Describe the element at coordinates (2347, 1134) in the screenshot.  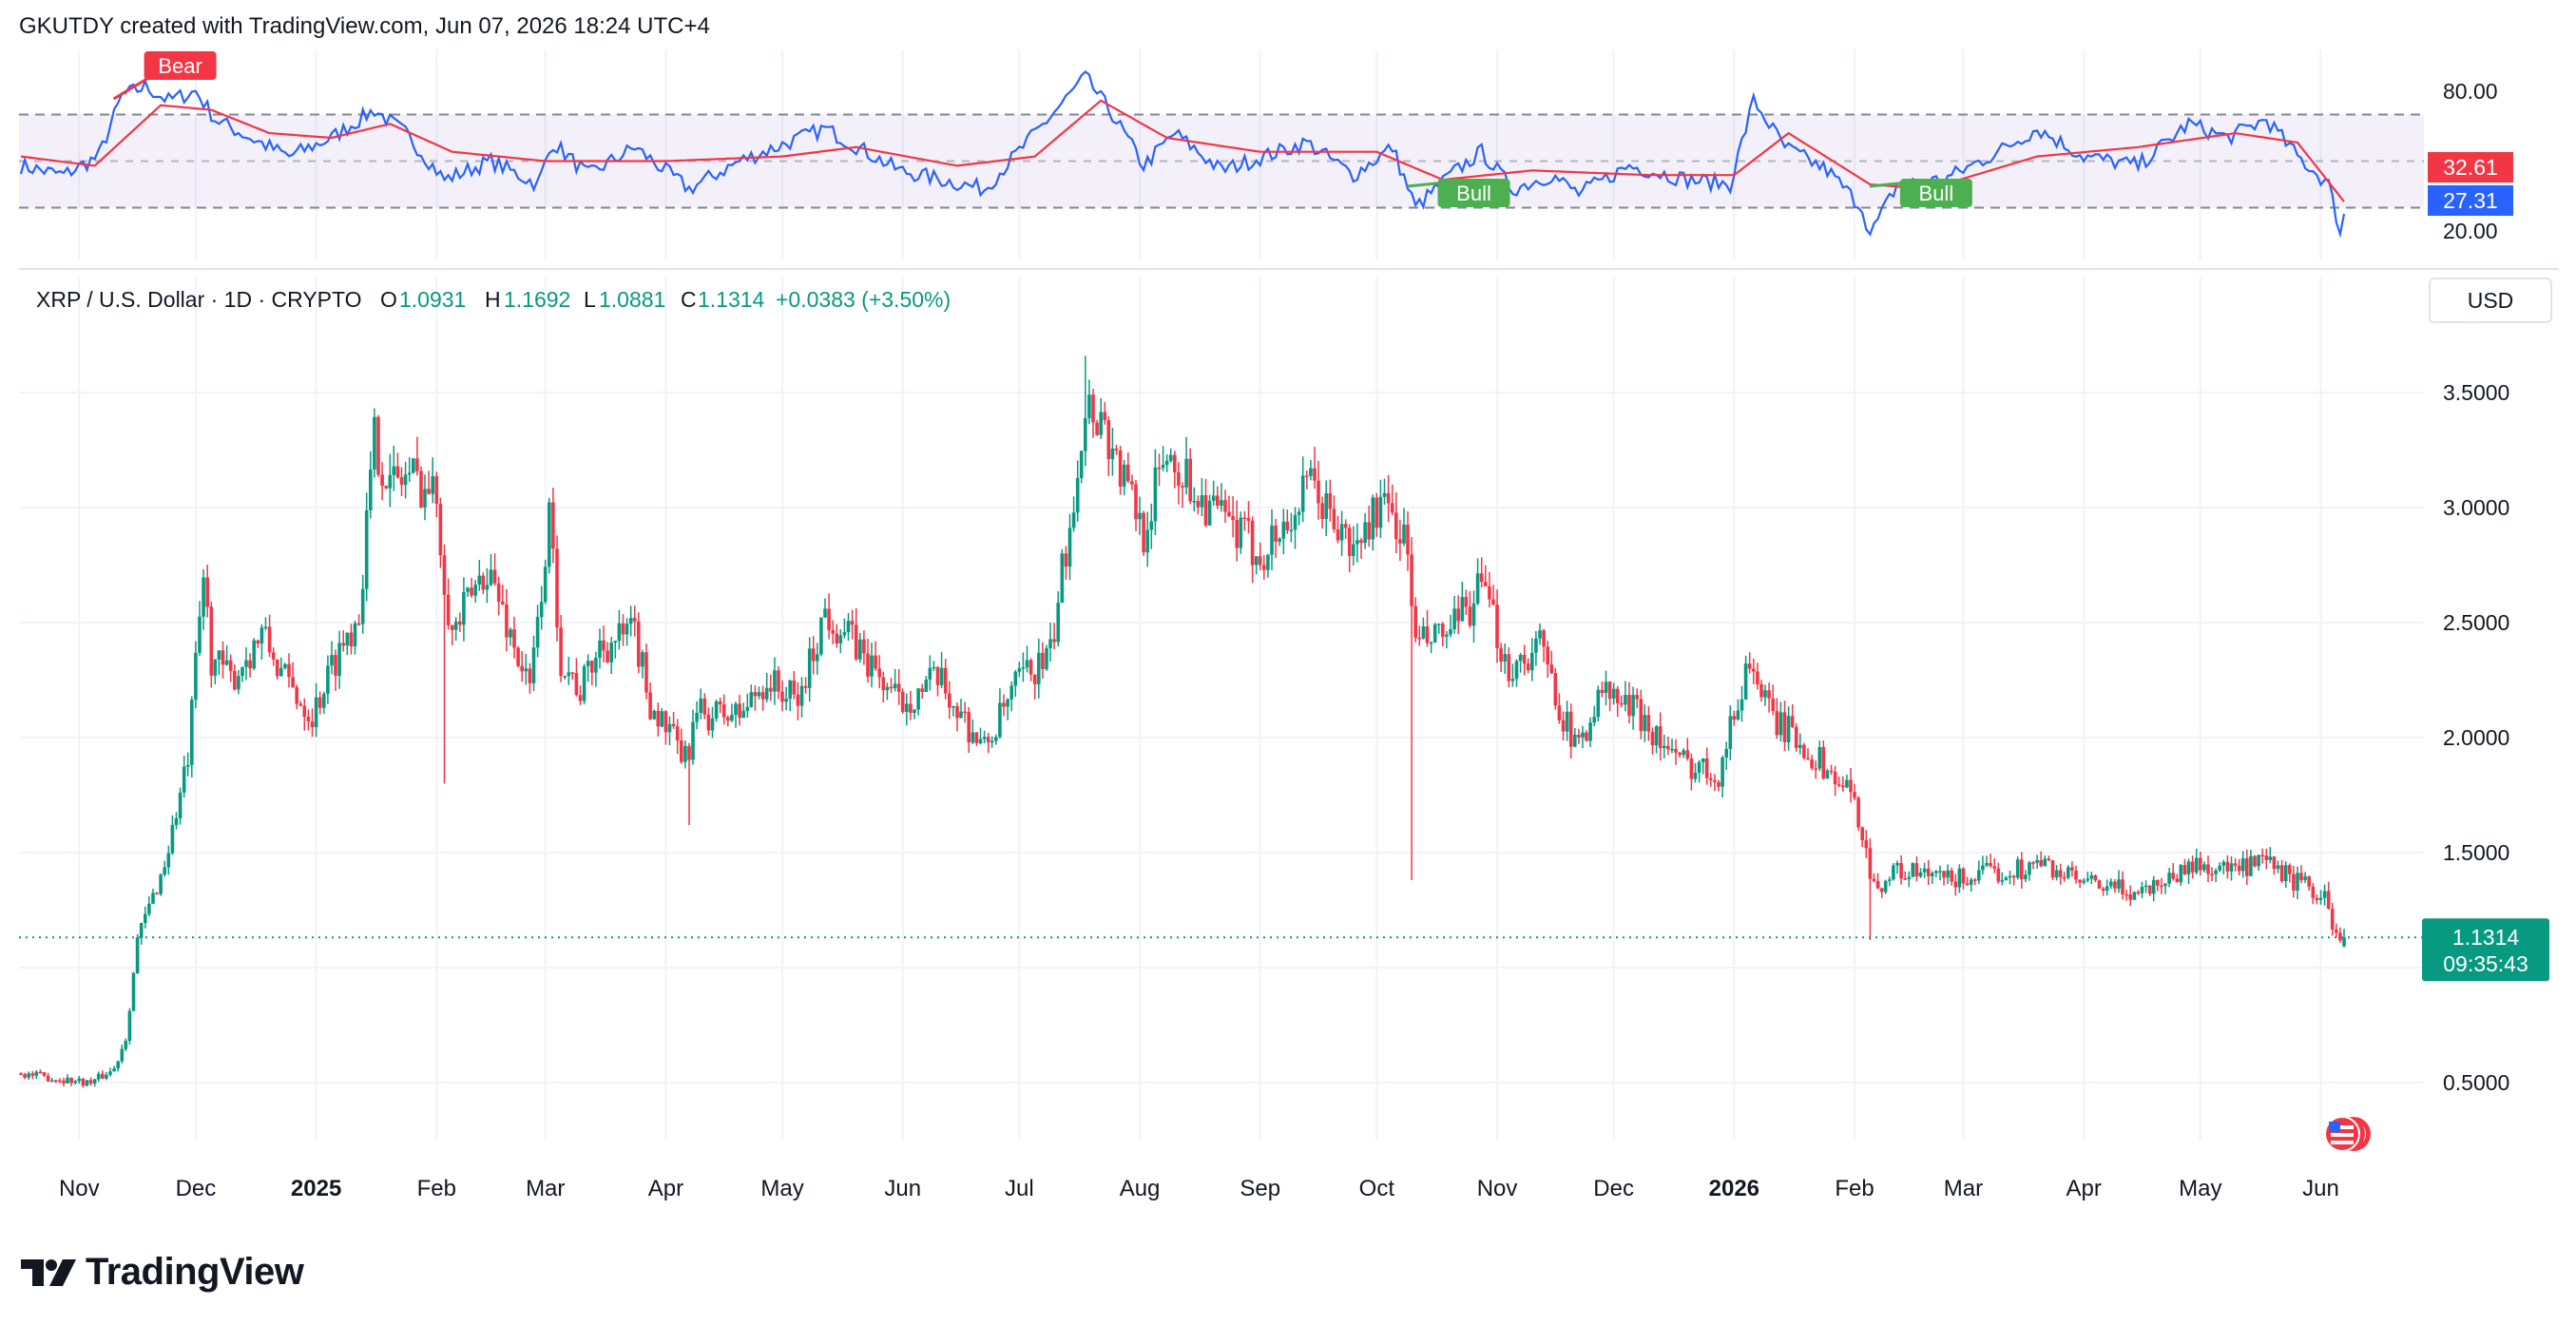
I see `flag-icon` at that location.